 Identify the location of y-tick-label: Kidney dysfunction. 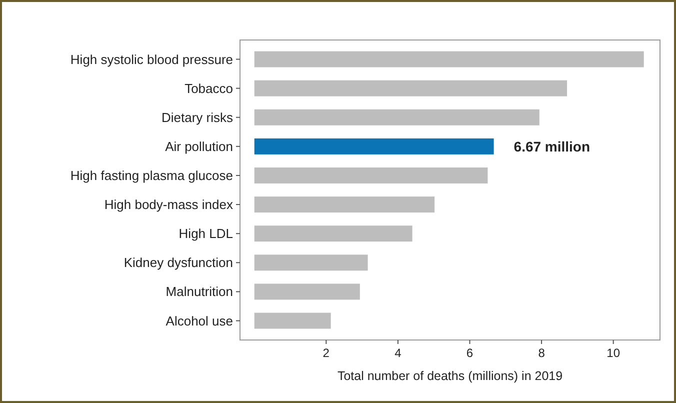
(178, 262).